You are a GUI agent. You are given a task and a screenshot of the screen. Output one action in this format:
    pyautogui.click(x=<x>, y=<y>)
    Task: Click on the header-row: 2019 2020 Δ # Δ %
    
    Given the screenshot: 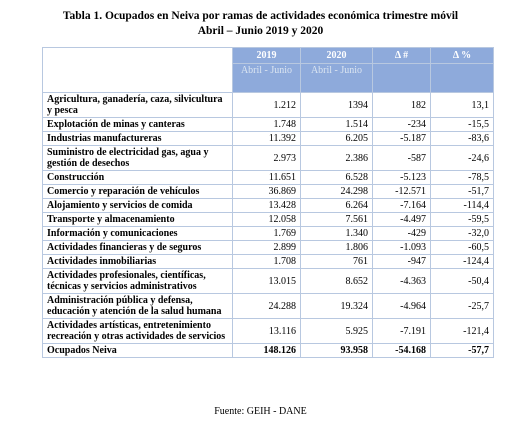 What is the action you would take?
    pyautogui.click(x=268, y=70)
    